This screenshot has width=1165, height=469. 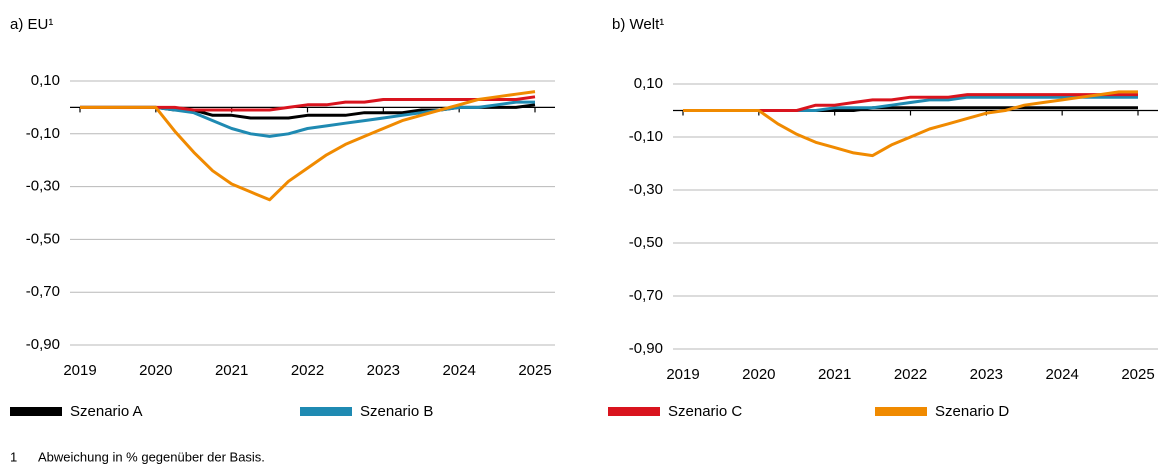 What do you see at coordinates (972, 411) in the screenshot?
I see `legend-label: Szenario D` at bounding box center [972, 411].